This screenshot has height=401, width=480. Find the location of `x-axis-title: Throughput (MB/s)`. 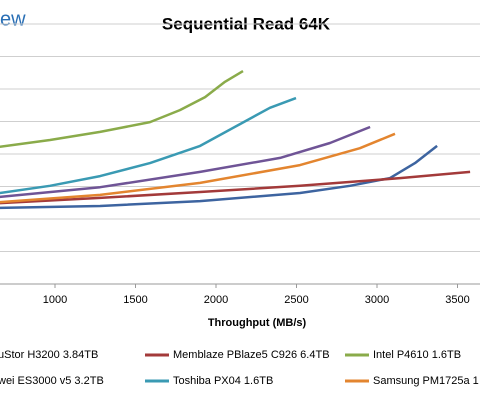

x-axis-title: Throughput (MB/s) is located at coordinates (257, 323).